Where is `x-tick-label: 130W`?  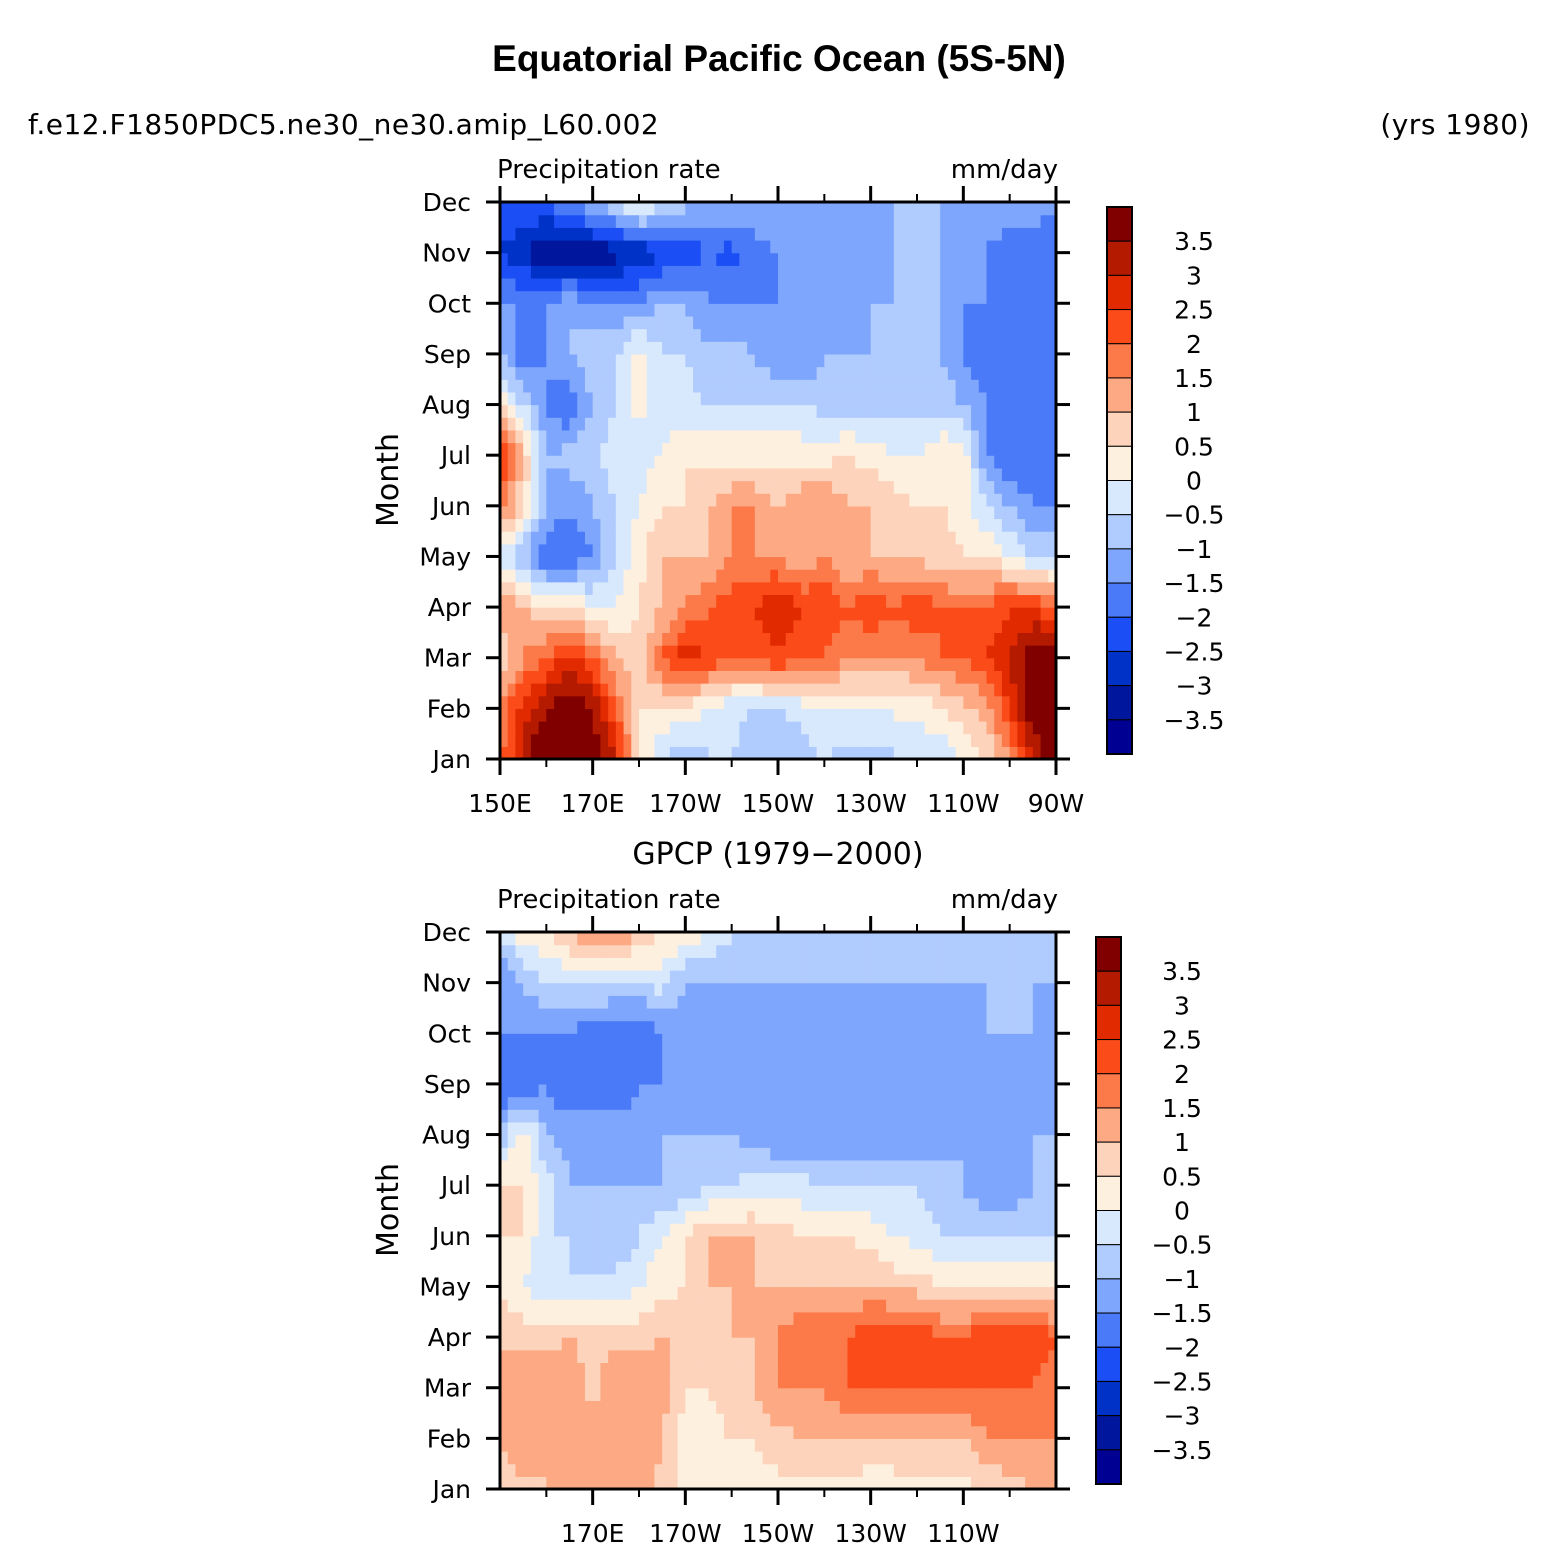
x-tick-label: 130W is located at coordinates (870, 803).